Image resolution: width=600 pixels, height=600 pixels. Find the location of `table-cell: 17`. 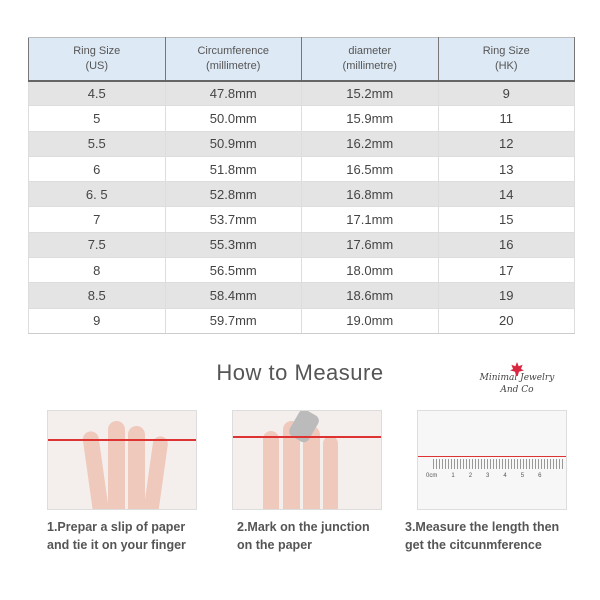

table-cell: 17 is located at coordinates (506, 270).